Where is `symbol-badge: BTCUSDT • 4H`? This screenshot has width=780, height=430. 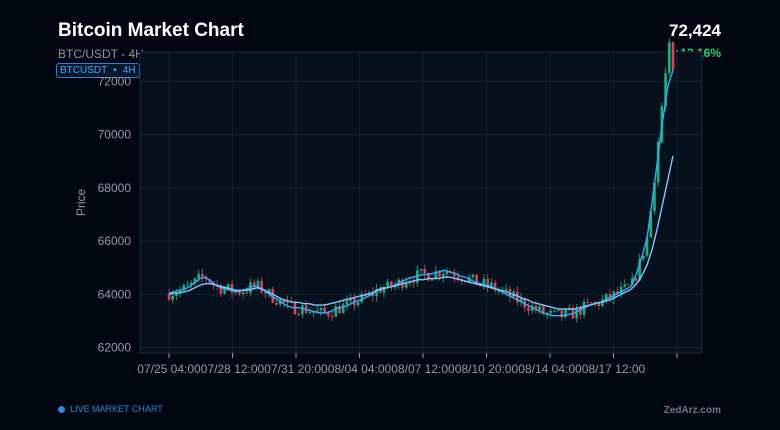 symbol-badge: BTCUSDT • 4H is located at coordinates (98, 70).